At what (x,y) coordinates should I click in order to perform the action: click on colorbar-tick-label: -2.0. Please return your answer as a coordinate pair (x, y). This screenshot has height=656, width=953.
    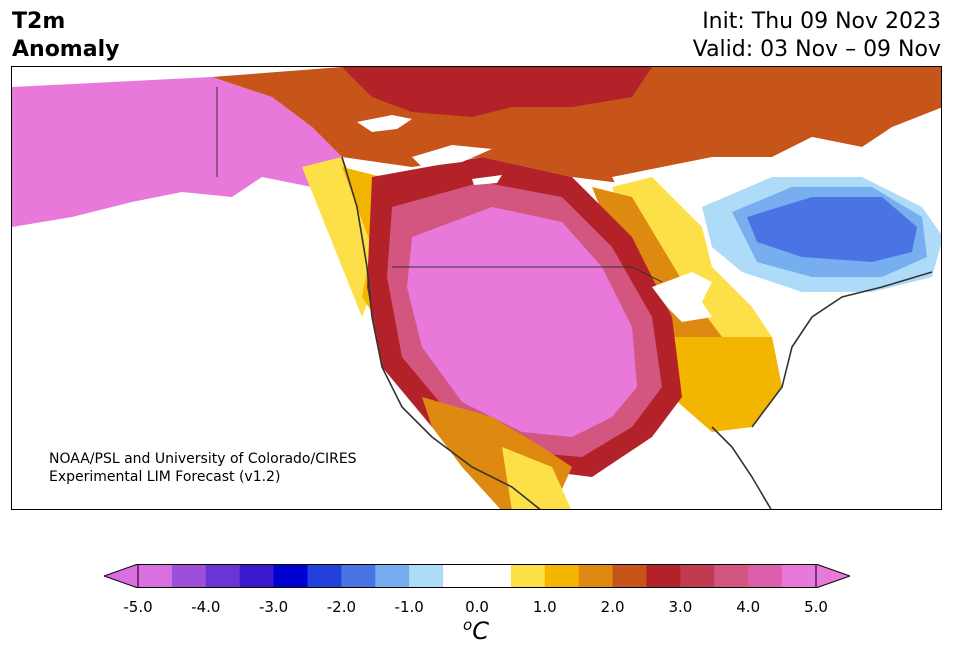
    Looking at the image, I should click on (341, 607).